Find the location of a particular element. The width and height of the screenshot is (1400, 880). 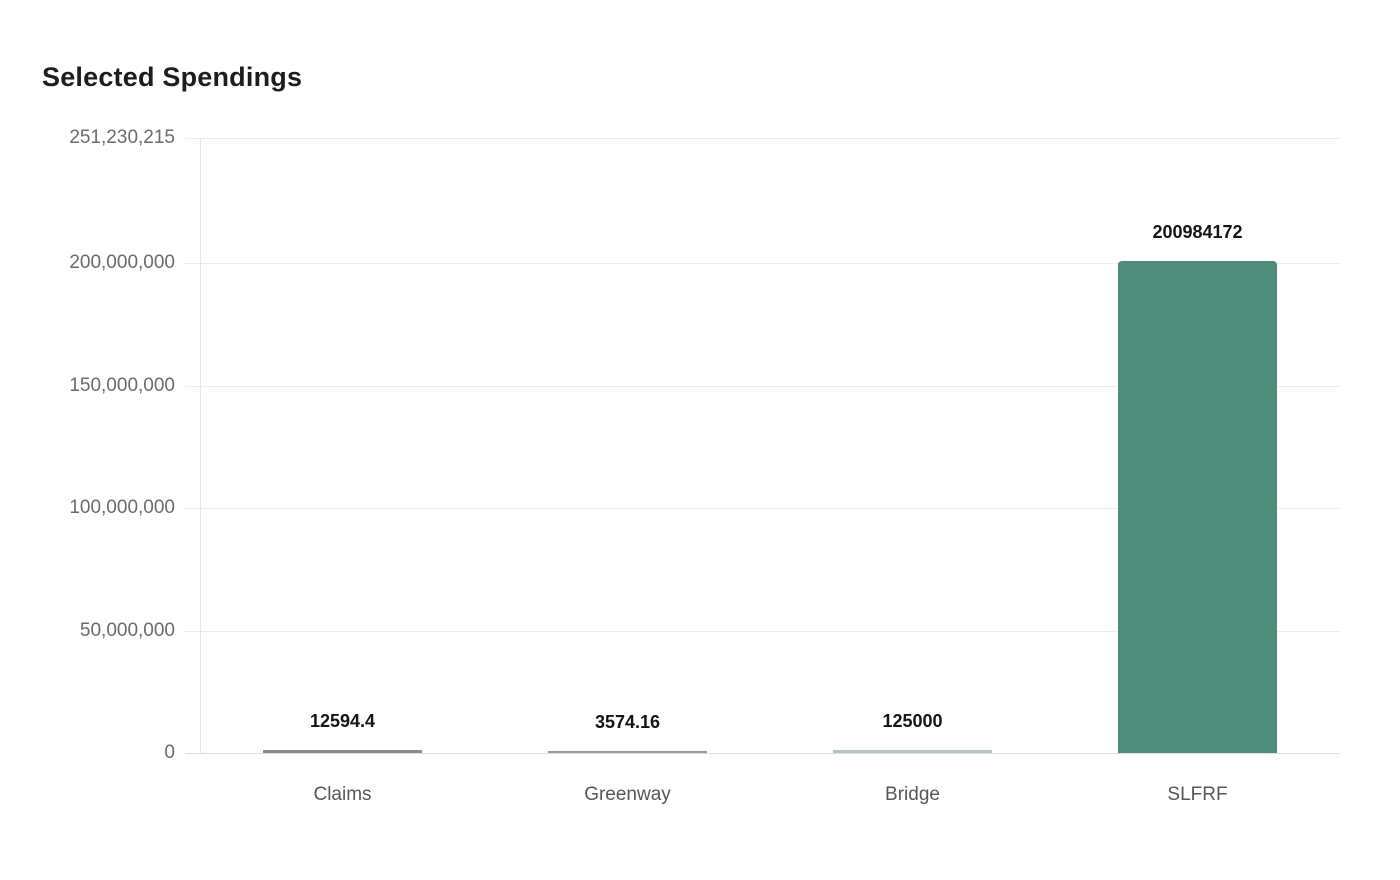

y-tick-label: 251,230,215 is located at coordinates (122, 137).